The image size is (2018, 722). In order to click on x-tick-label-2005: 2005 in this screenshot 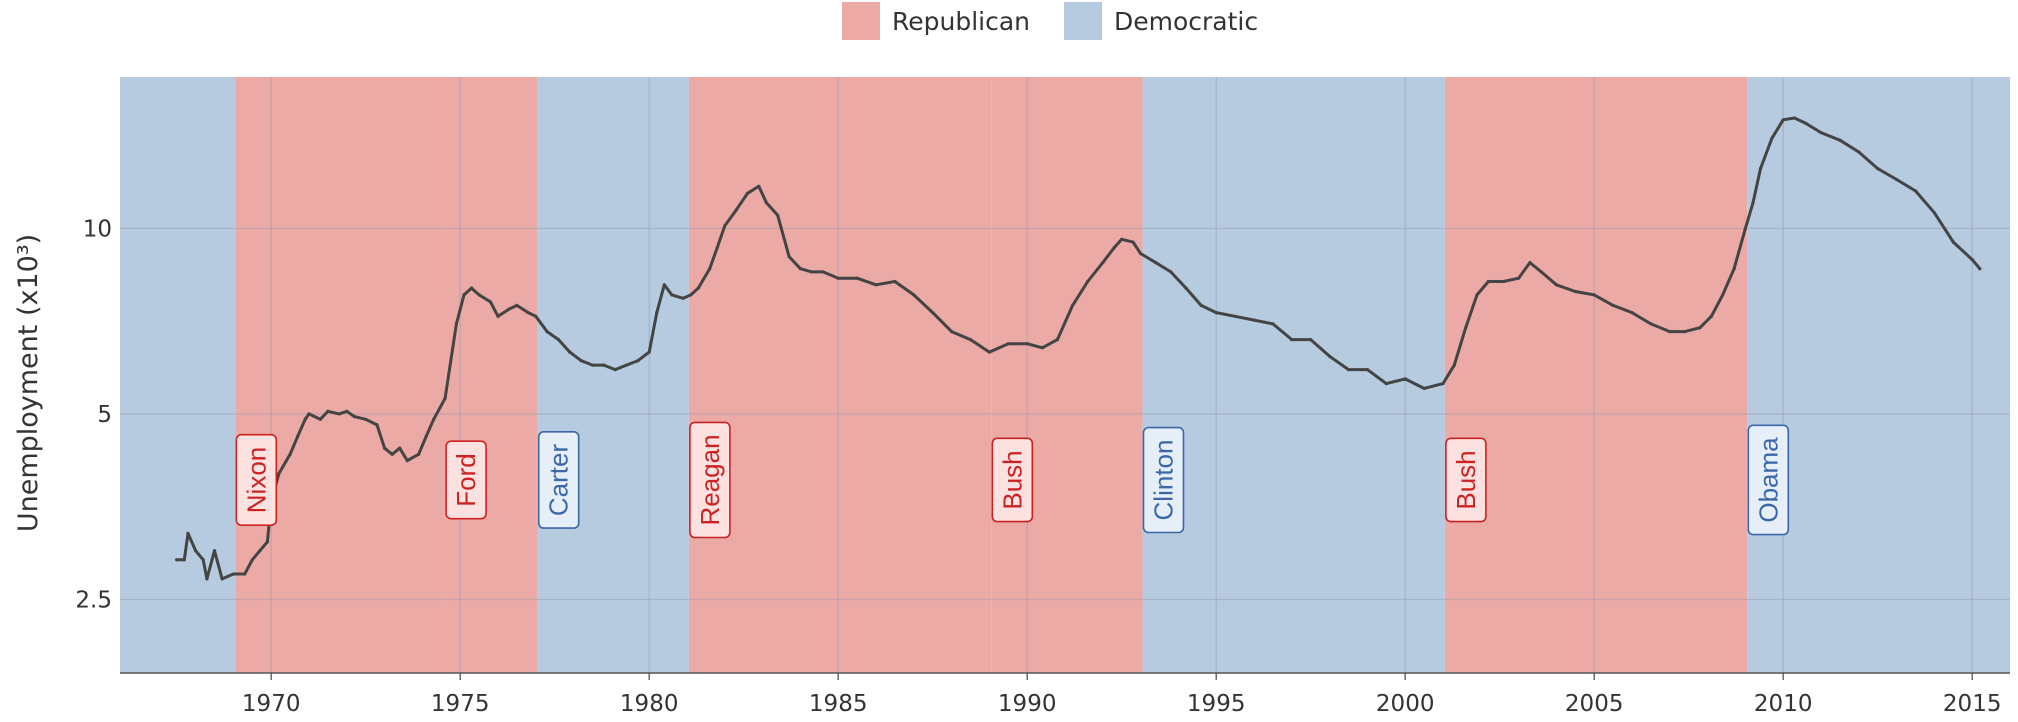, I will do `click(1594, 704)`.